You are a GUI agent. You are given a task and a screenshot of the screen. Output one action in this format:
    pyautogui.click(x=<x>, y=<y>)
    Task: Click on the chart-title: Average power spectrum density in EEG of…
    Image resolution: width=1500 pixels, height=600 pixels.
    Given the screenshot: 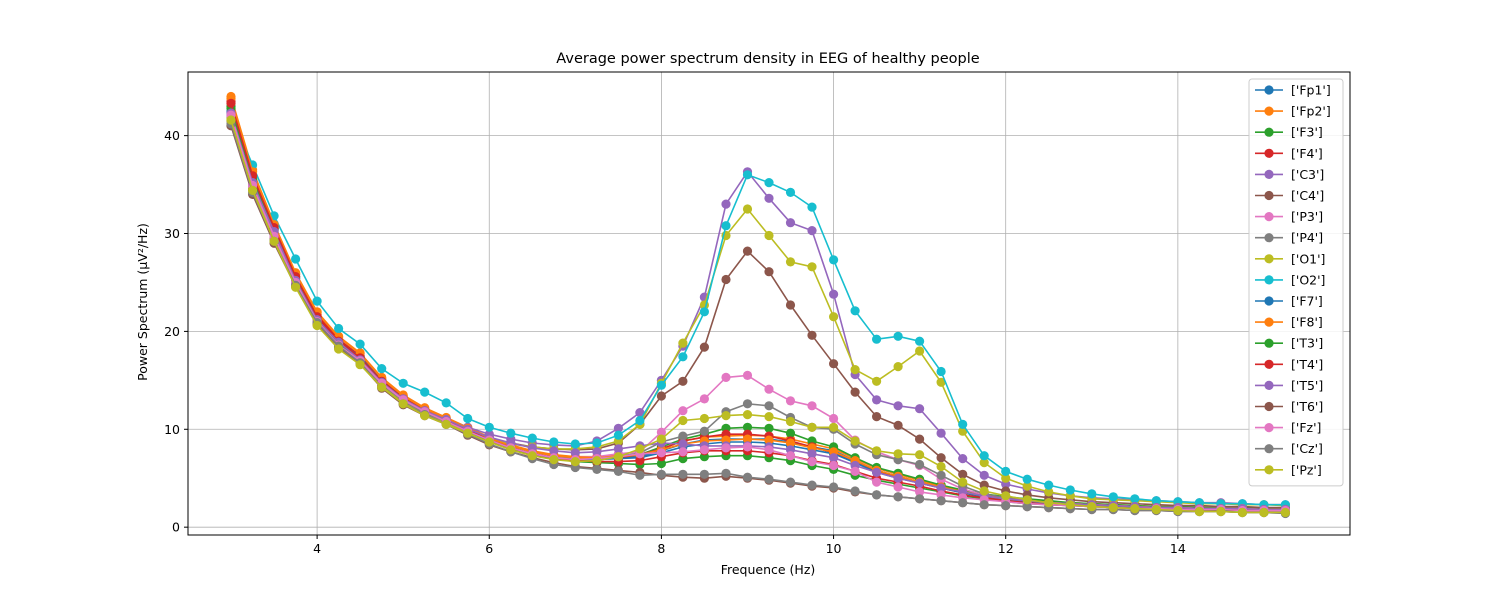 What is the action you would take?
    pyautogui.click(x=767, y=59)
    